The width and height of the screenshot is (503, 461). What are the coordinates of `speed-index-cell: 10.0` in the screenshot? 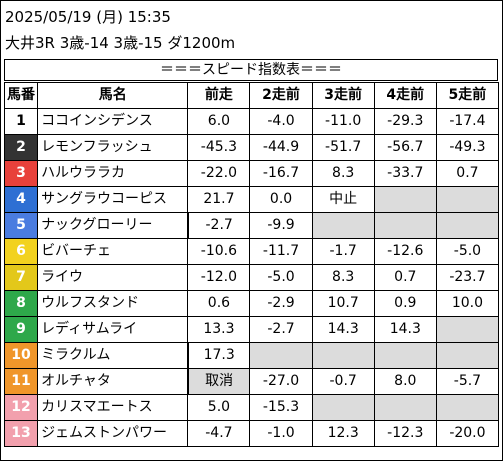 It's located at (467, 303).